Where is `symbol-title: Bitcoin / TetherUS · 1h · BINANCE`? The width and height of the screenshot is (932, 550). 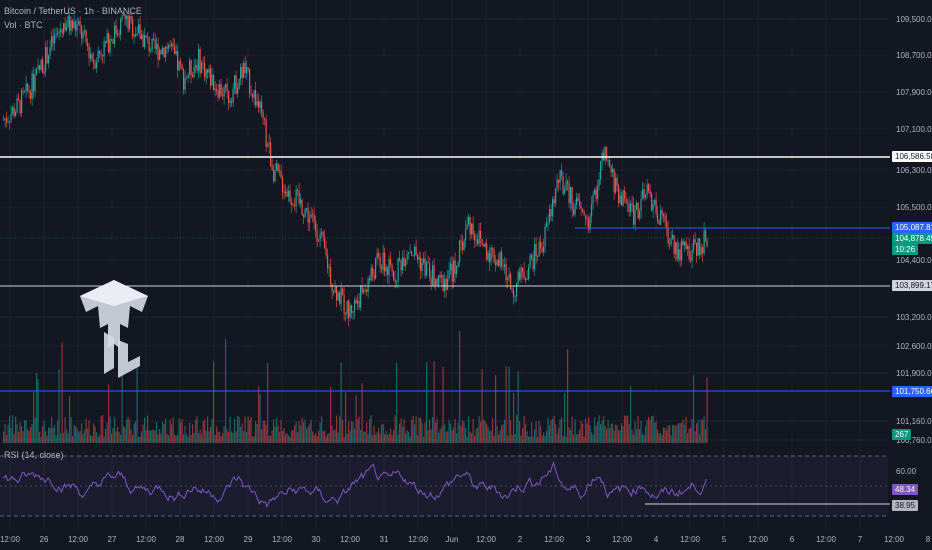
symbol-title: Bitcoin / TetherUS · 1h · BINANCE is located at coordinates (73, 11).